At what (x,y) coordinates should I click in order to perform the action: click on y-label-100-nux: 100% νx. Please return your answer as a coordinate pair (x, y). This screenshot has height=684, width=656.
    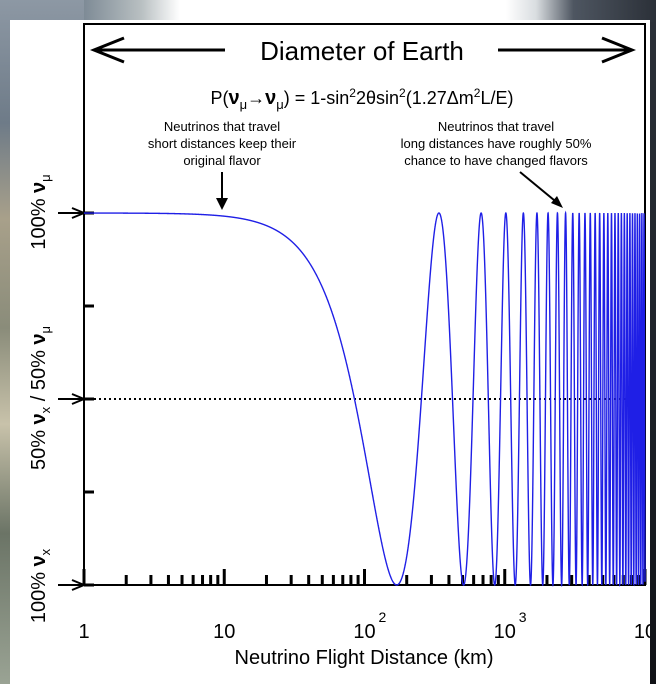
    Looking at the image, I should click on (40, 585).